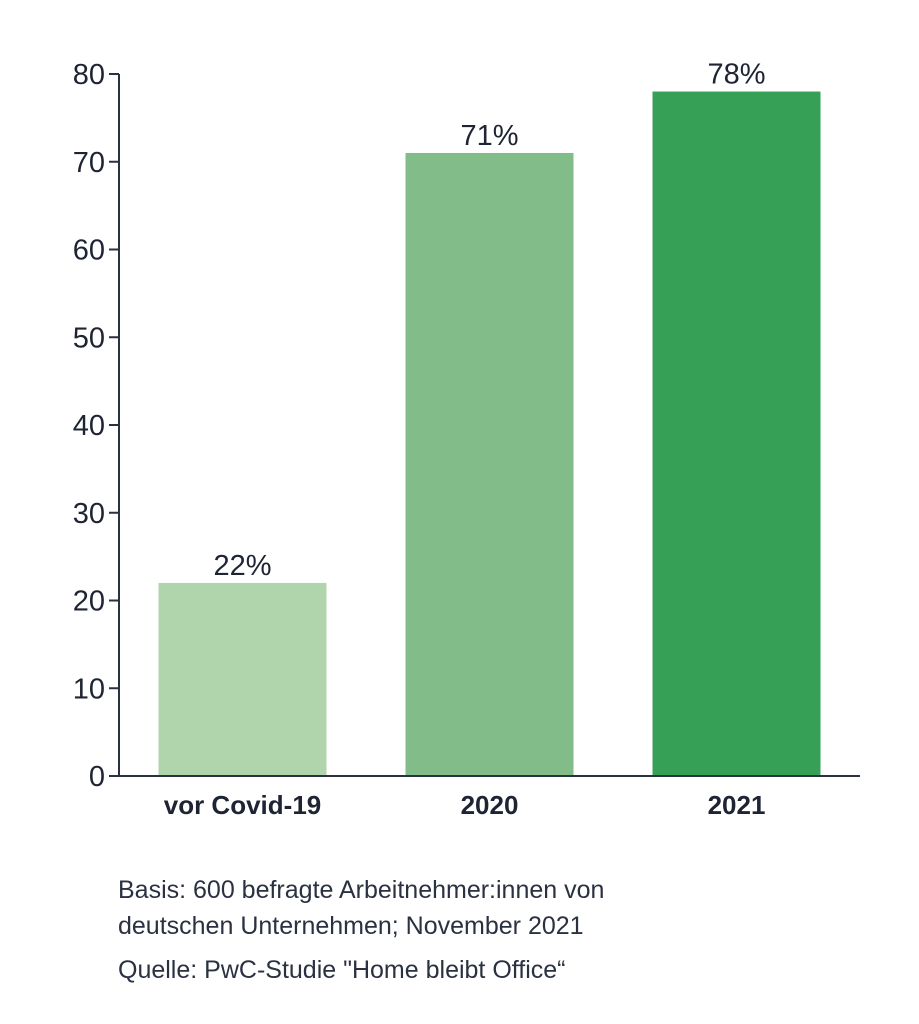 The image size is (919, 1024). What do you see at coordinates (351, 926) in the screenshot?
I see `basis-note-line-2: deutschen Unternehmen; November 2021` at bounding box center [351, 926].